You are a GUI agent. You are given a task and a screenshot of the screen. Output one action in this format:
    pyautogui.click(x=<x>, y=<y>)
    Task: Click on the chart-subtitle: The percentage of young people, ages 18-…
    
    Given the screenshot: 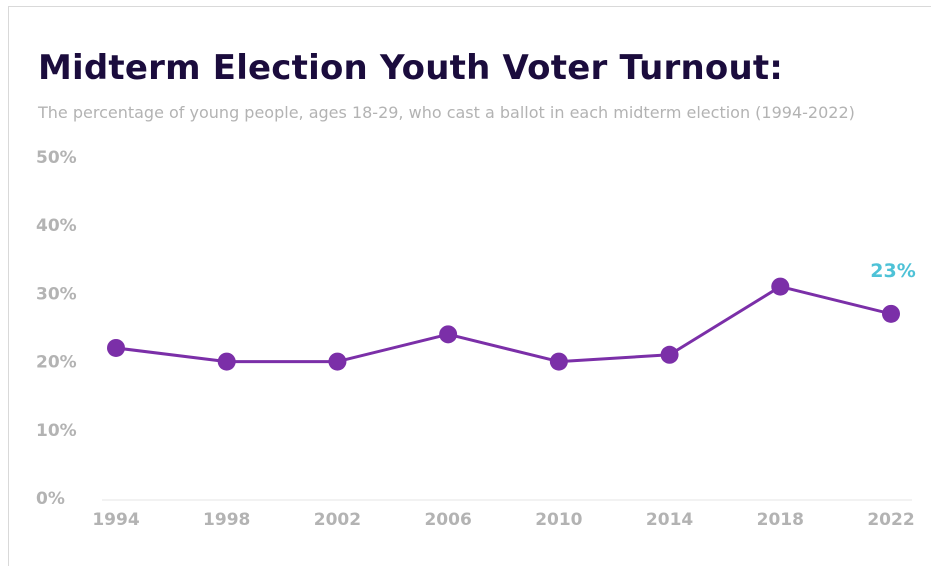 What is the action you would take?
    pyautogui.click(x=446, y=112)
    